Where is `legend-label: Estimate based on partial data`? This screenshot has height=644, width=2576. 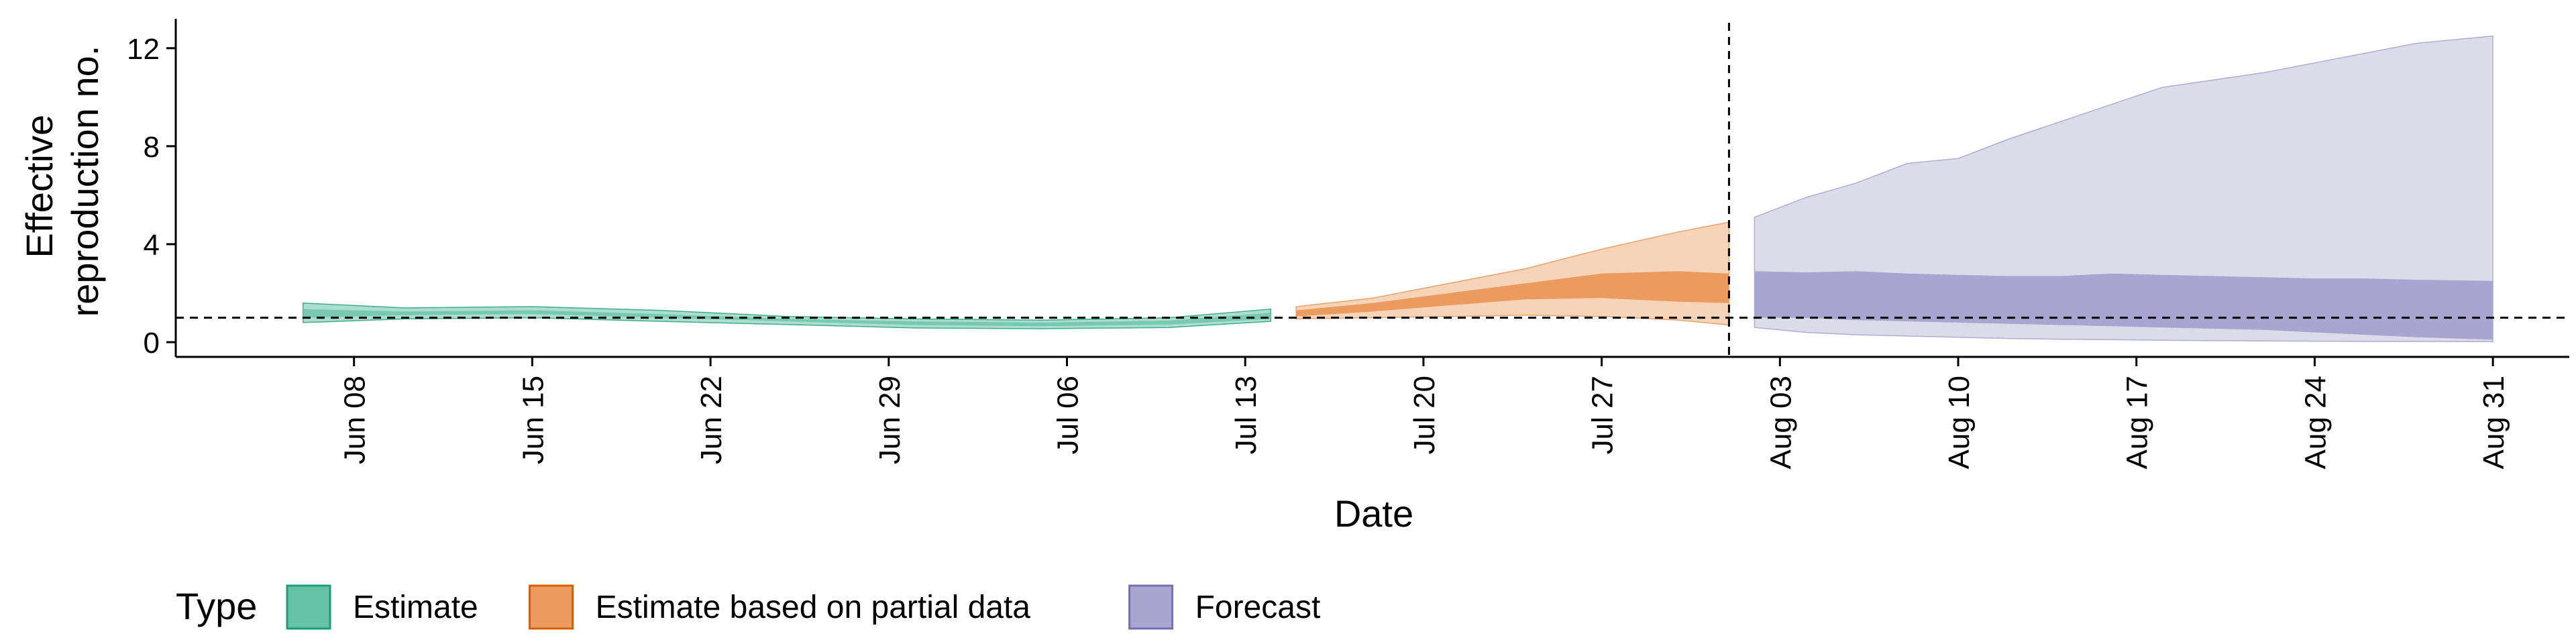 legend-label: Estimate based on partial data is located at coordinates (813, 607).